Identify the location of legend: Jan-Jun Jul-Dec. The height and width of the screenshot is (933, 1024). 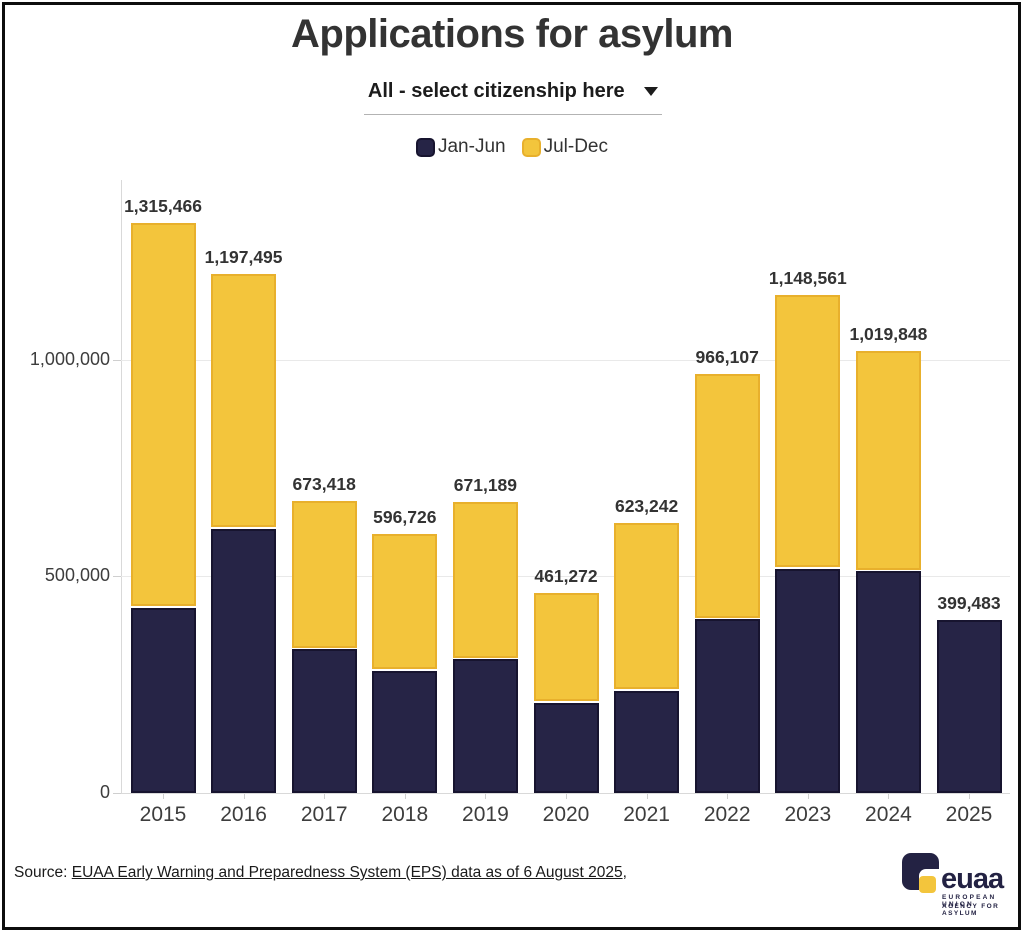
(512, 147).